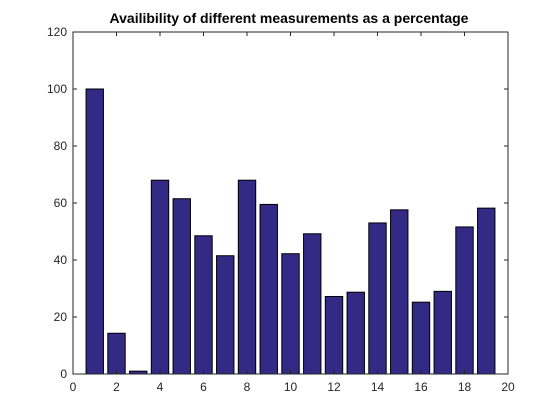 The image size is (560, 420). I want to click on x-tick-label-14: 14, so click(378, 387).